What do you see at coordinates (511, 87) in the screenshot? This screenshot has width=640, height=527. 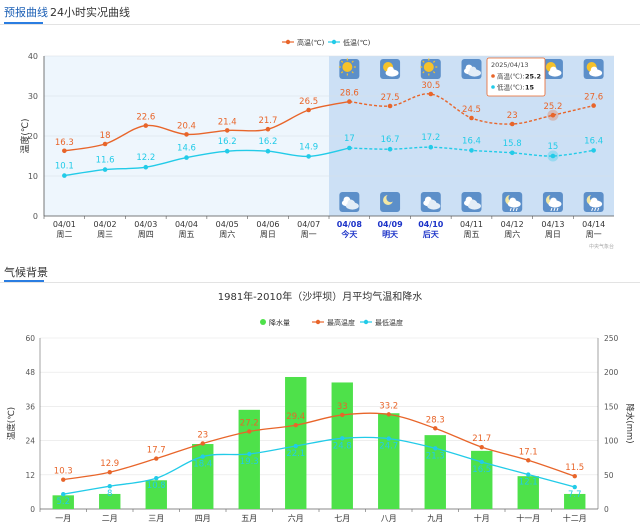 I see `tooltip-low-label: 低温(℃):` at bounding box center [511, 87].